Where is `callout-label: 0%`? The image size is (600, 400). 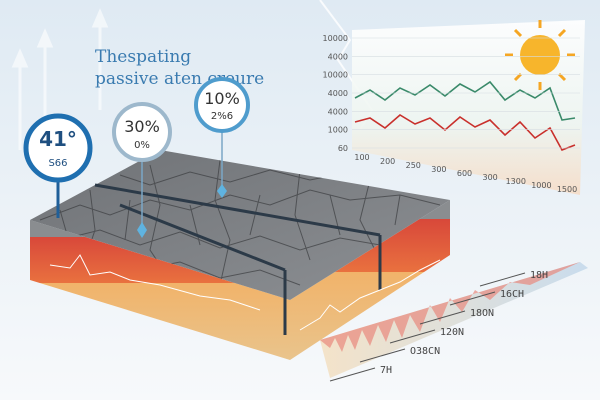 callout-label: 0% is located at coordinates (142, 145).